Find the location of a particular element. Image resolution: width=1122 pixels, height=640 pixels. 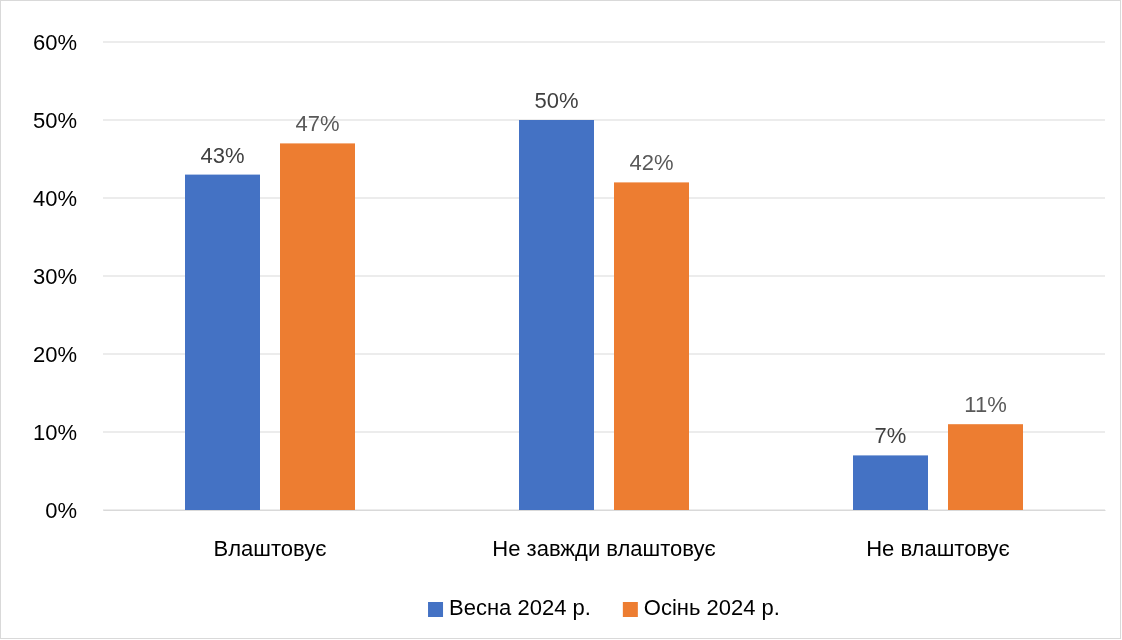

x-tick-label: Не влаштовує is located at coordinates (938, 548).